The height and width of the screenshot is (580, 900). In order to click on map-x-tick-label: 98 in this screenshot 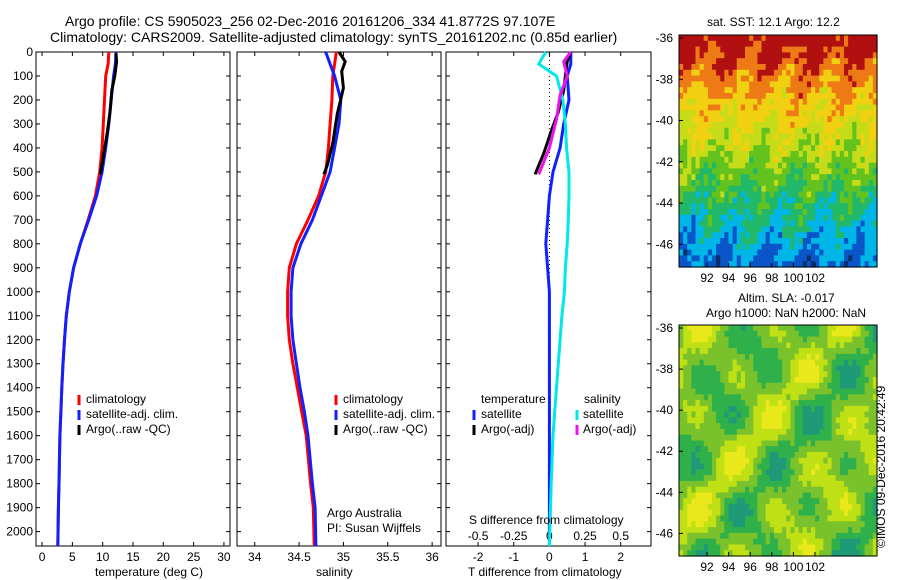, I will do `click(772, 567)`.